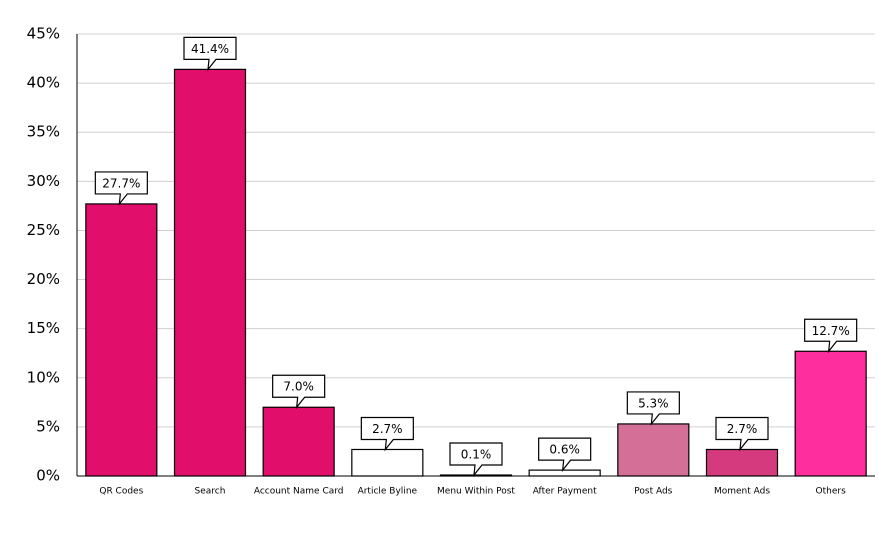  Describe the element at coordinates (653, 403) in the screenshot. I see `data-label: 5.3%` at that location.